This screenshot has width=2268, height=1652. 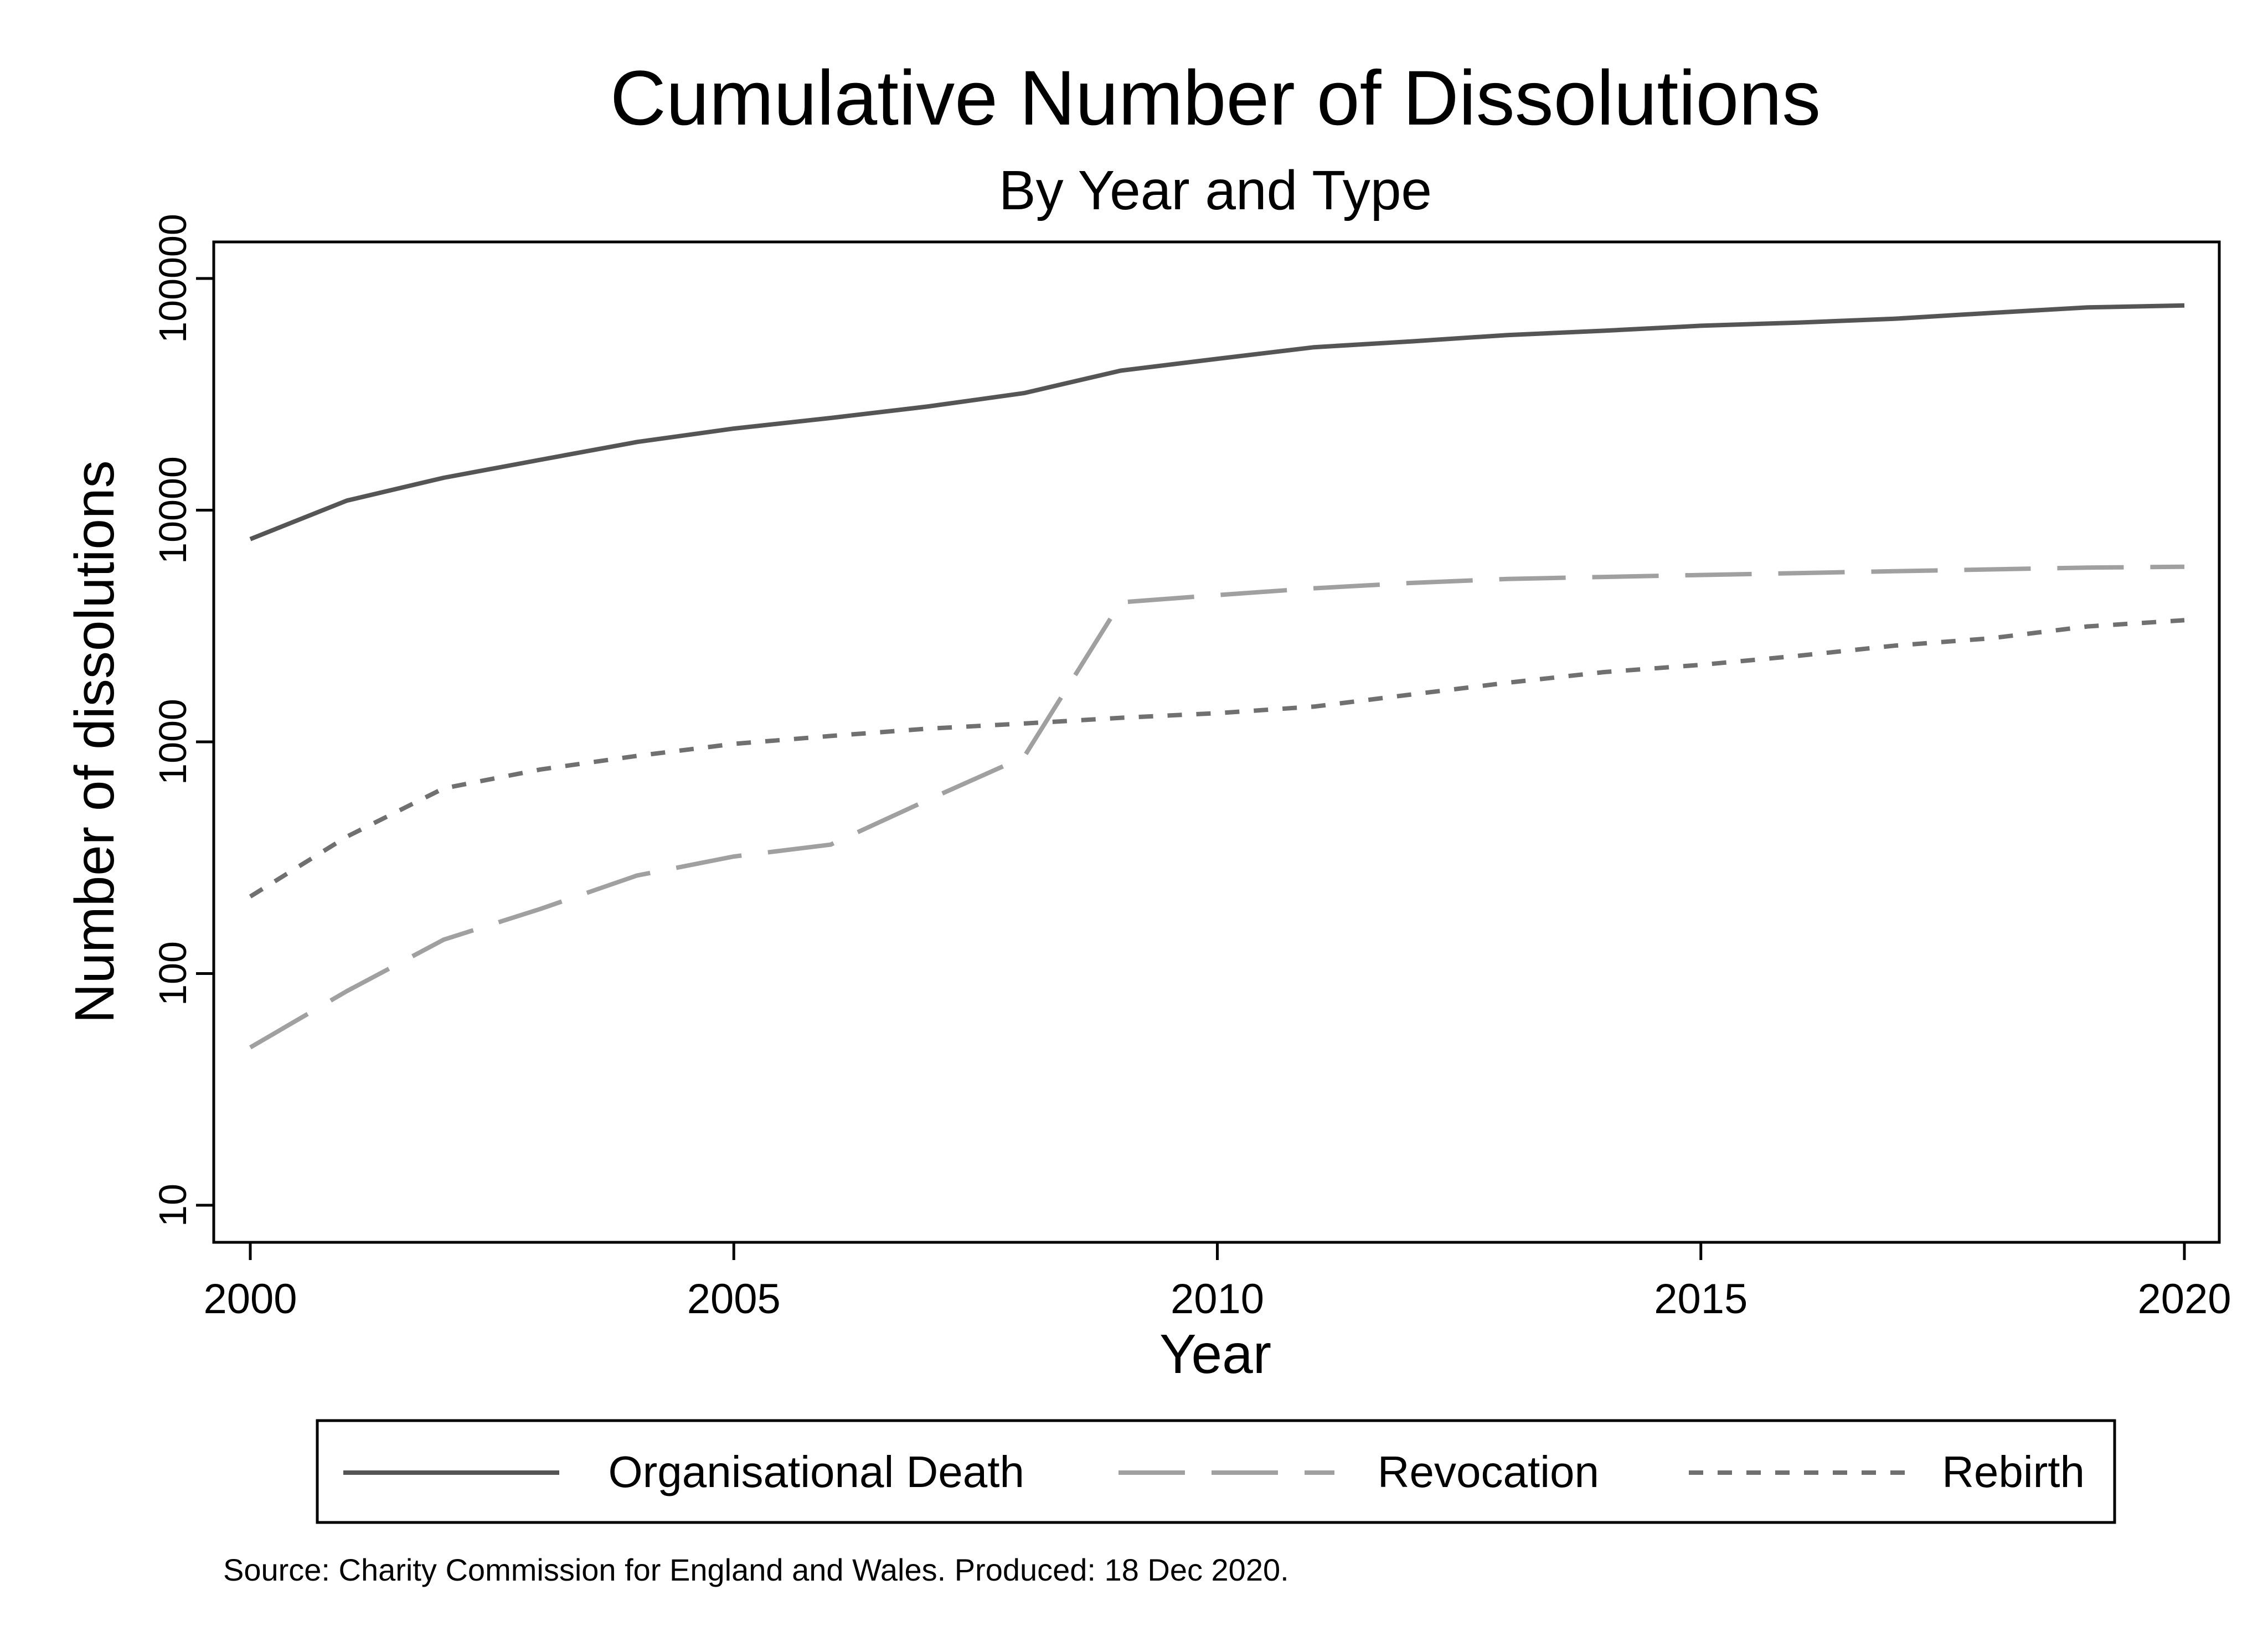 I want to click on x-tick-label: 2020, so click(x=2184, y=1300).